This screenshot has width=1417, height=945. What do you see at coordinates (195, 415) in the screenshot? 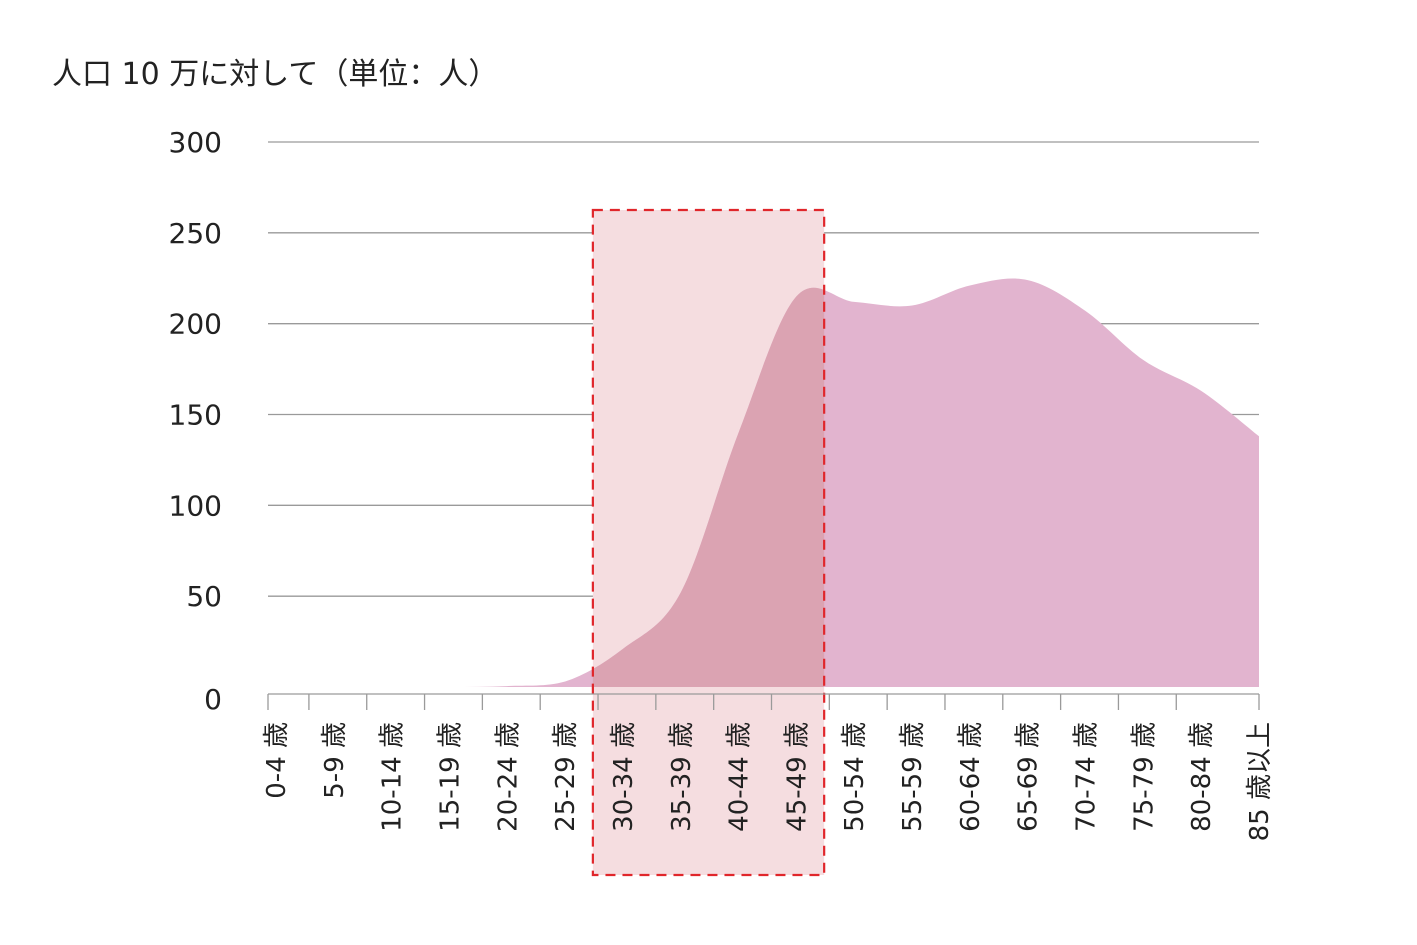
I see `y-tick-label: 150` at bounding box center [195, 415].